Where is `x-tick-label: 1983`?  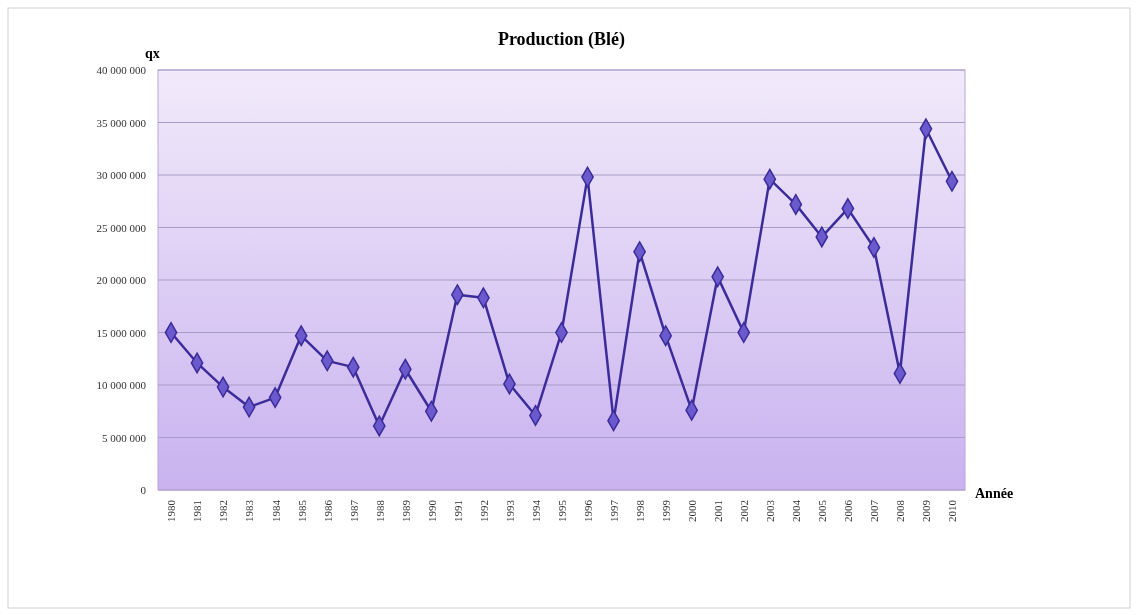
x-tick-label: 1983 is located at coordinates (249, 510).